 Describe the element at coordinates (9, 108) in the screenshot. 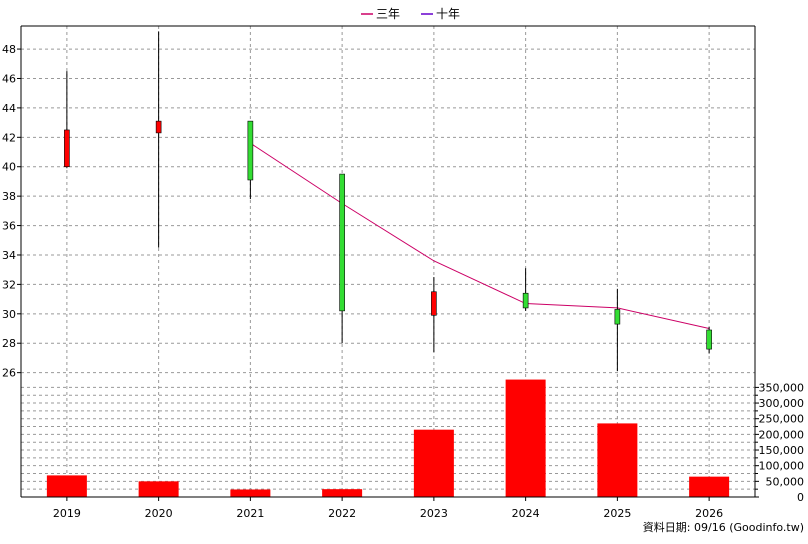

I see `price-tick-label: 44` at that location.